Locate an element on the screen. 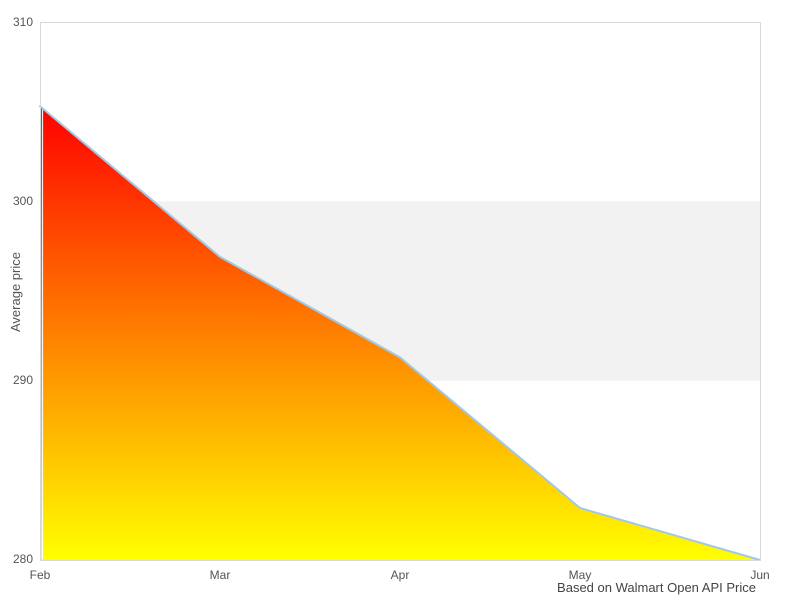  x-tick-mar: Mar is located at coordinates (220, 575).